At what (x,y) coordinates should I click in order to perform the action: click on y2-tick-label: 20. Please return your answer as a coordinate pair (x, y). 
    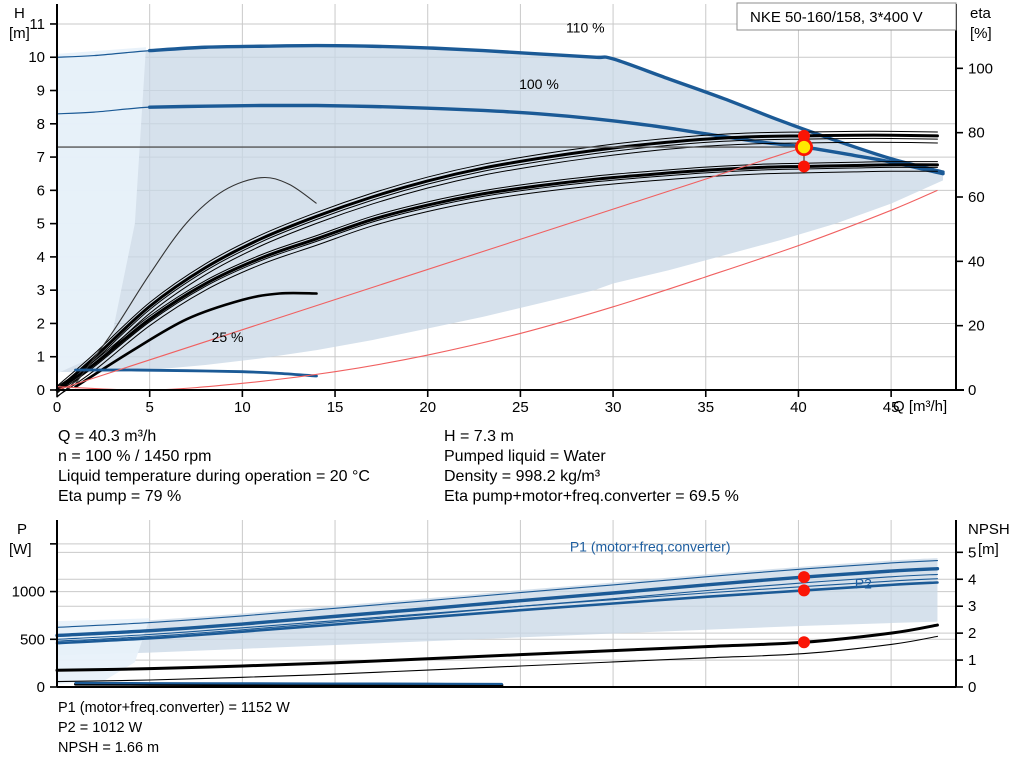
    Looking at the image, I should click on (976, 326).